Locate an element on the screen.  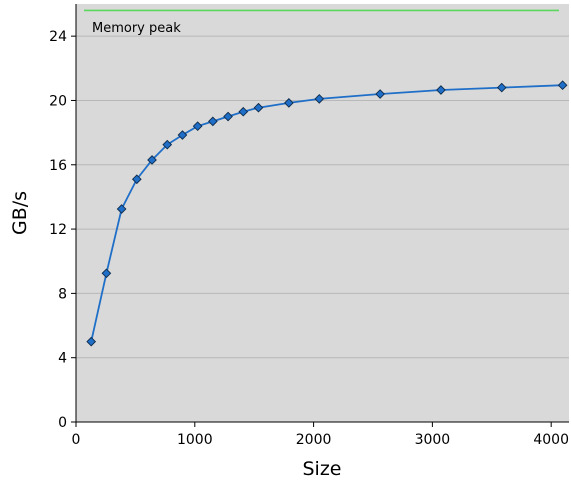
y-axis-label: GB/s is located at coordinates (20, 213).